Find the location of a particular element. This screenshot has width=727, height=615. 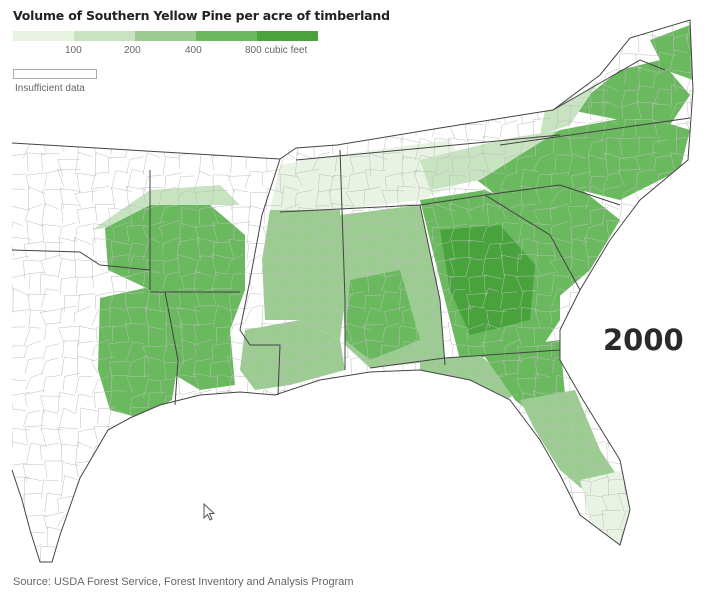

border-mississippi-river is located at coordinates (260, 277).